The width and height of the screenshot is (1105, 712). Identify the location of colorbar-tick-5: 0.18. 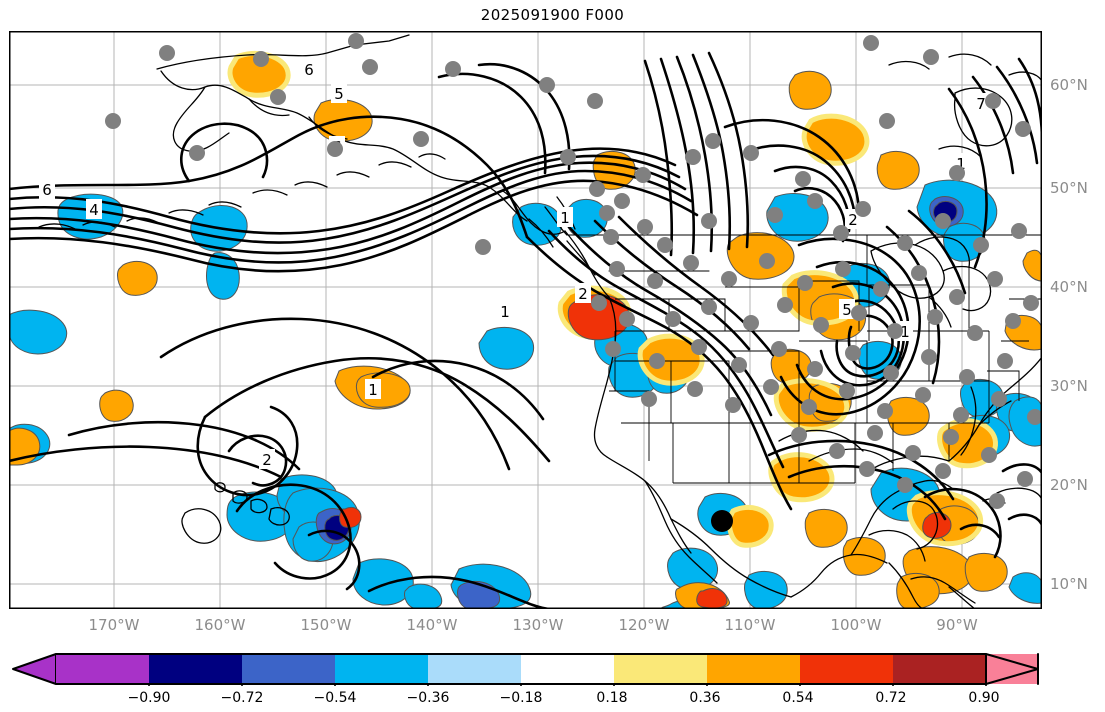
(612, 698).